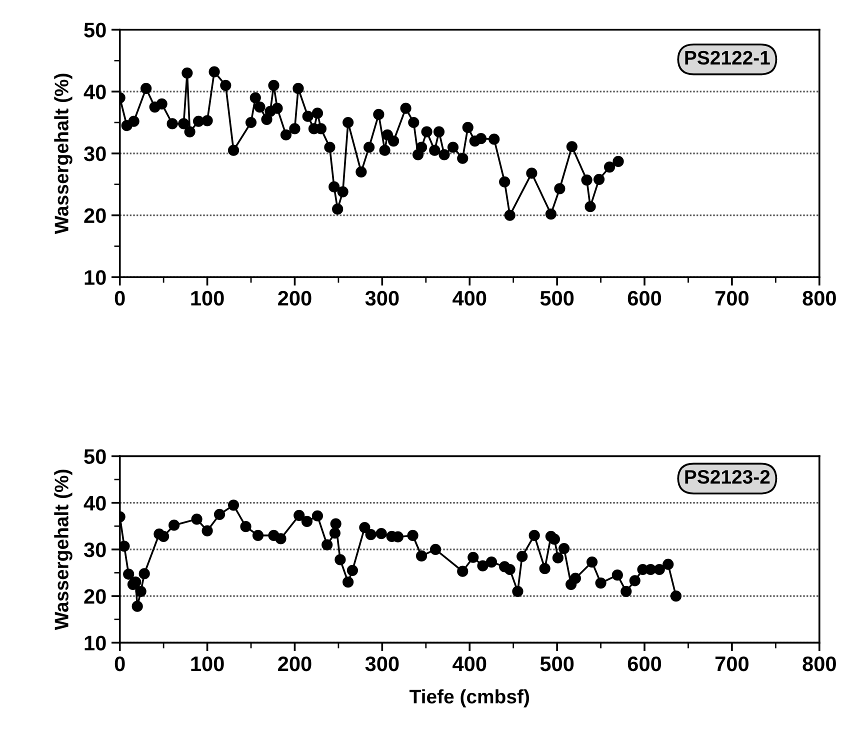 This screenshot has height=743, width=850. What do you see at coordinates (727, 477) in the screenshot?
I see `annotation: PS2123-2` at bounding box center [727, 477].